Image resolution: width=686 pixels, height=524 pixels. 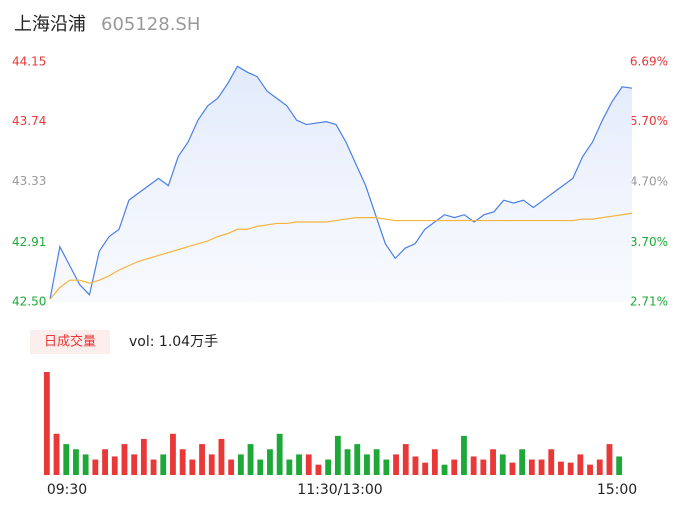 I want to click on y2-tick-label: 3.70%, so click(x=649, y=242).